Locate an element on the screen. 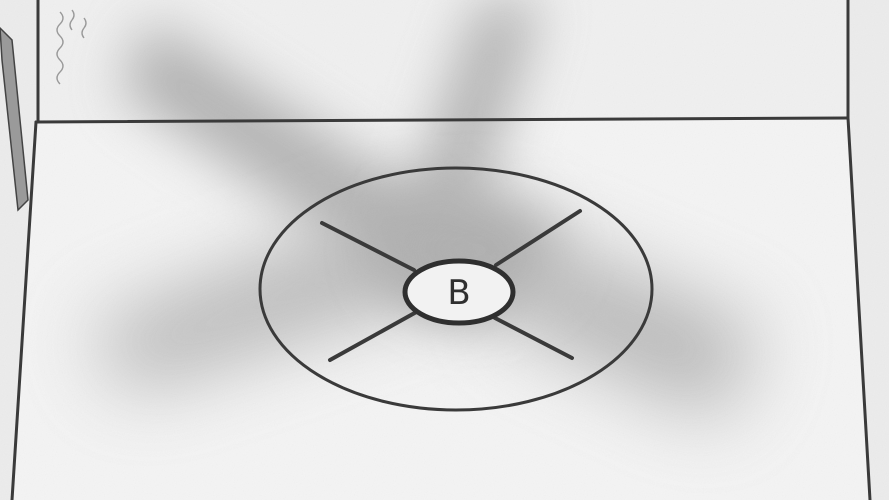 This screenshot has width=889, height=500. helipad-letter-label: B is located at coordinates (458, 293).